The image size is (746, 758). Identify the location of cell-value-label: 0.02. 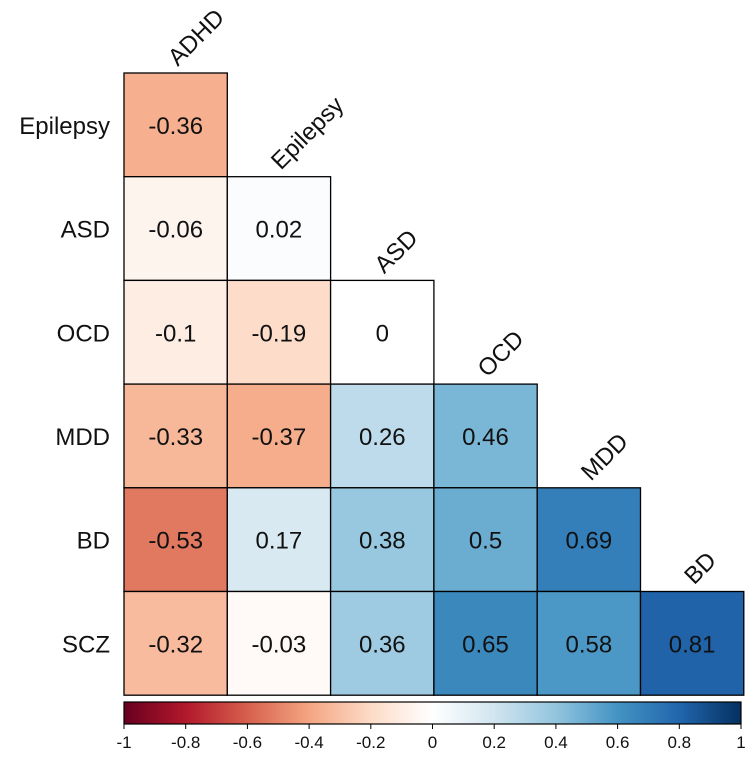
(279, 230).